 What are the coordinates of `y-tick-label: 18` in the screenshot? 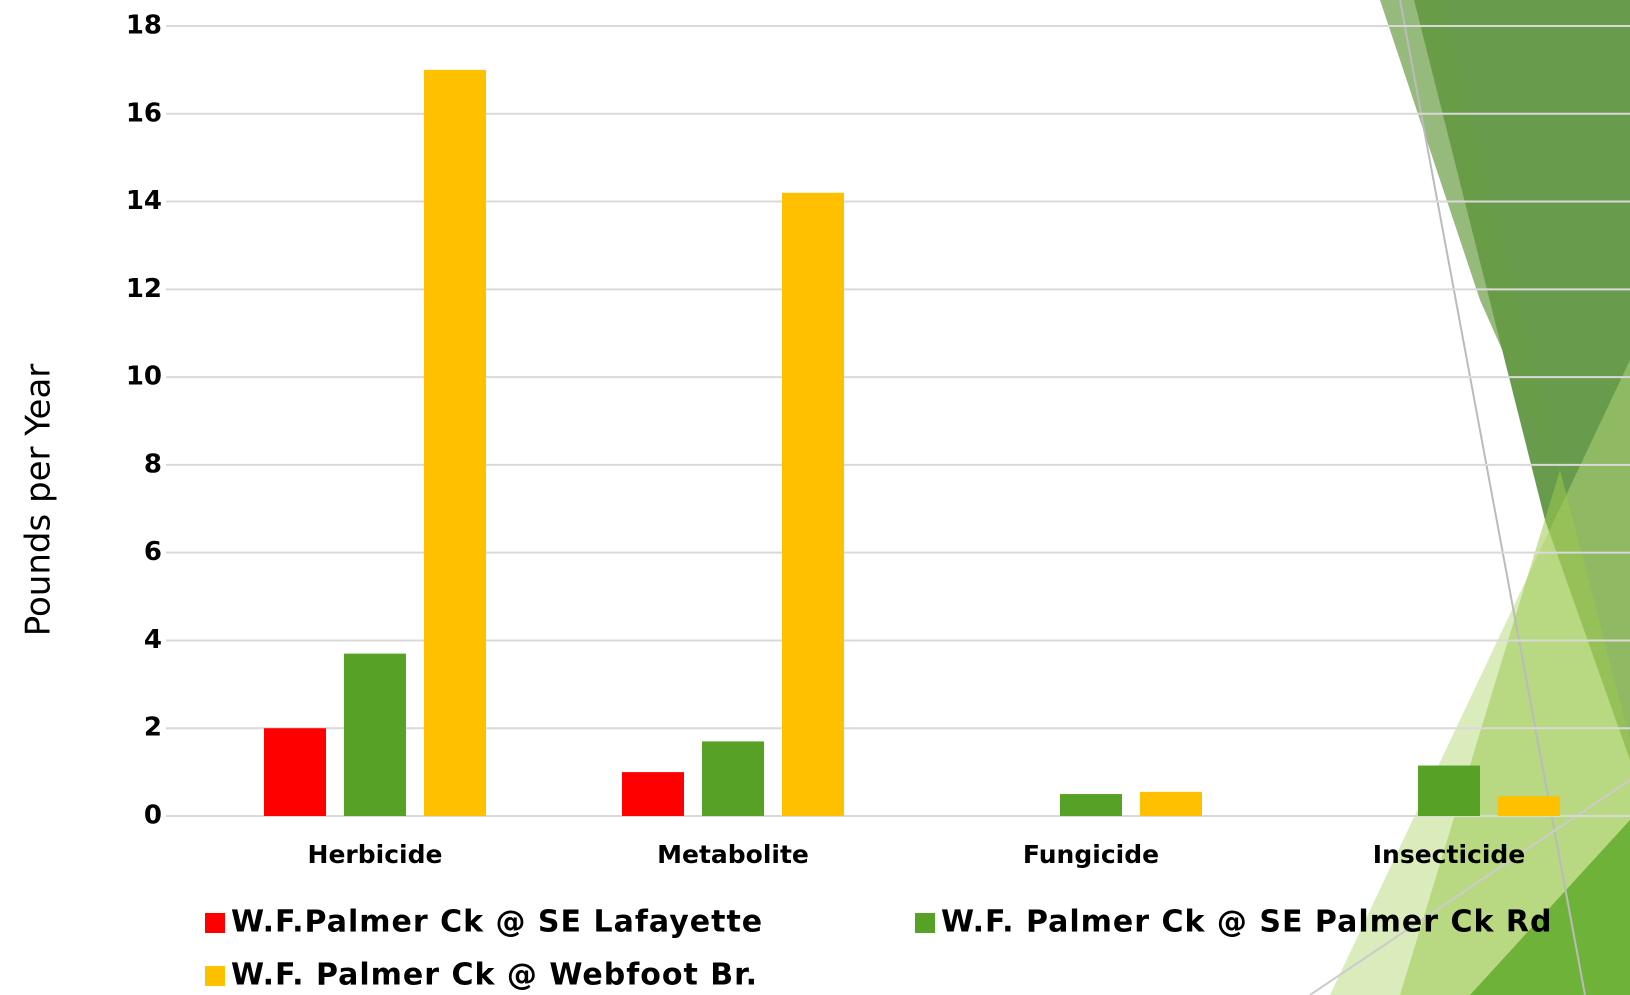 It's located at (144, 26).